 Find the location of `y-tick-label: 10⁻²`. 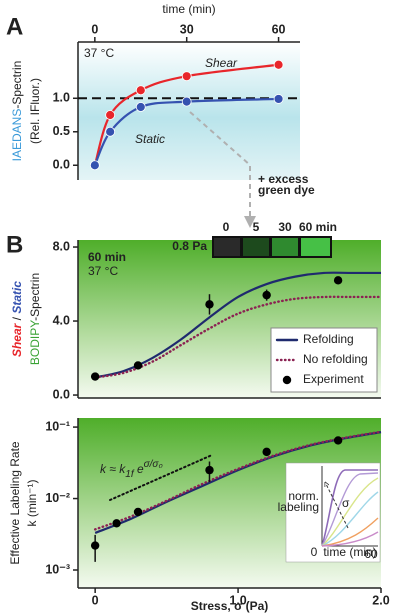

y-tick-label: 10⁻² is located at coordinates (57, 498).